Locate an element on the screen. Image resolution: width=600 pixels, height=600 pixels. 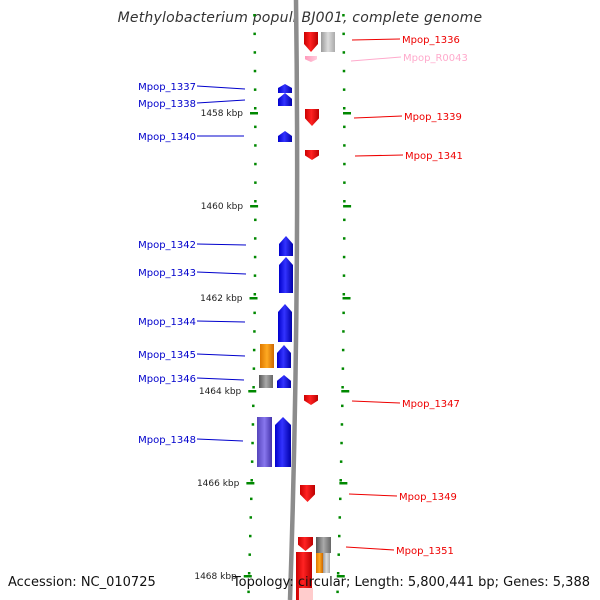
genome-backbone is located at coordinates (293, 300).